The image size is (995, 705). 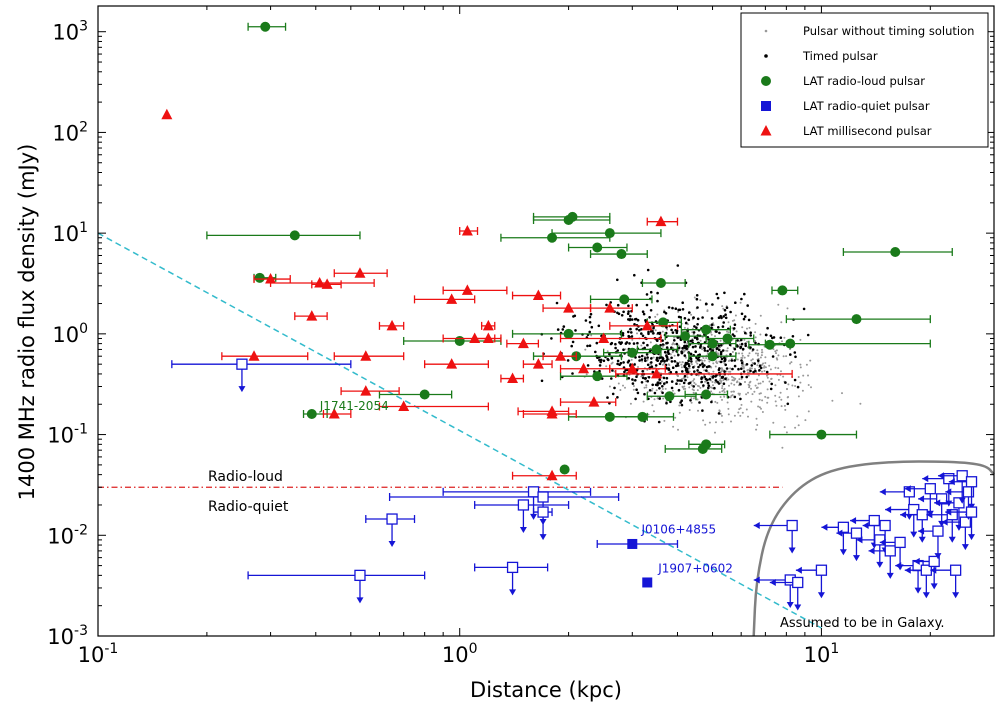 I want to click on pulsar-name-label: J1907+0602, so click(x=695, y=568).